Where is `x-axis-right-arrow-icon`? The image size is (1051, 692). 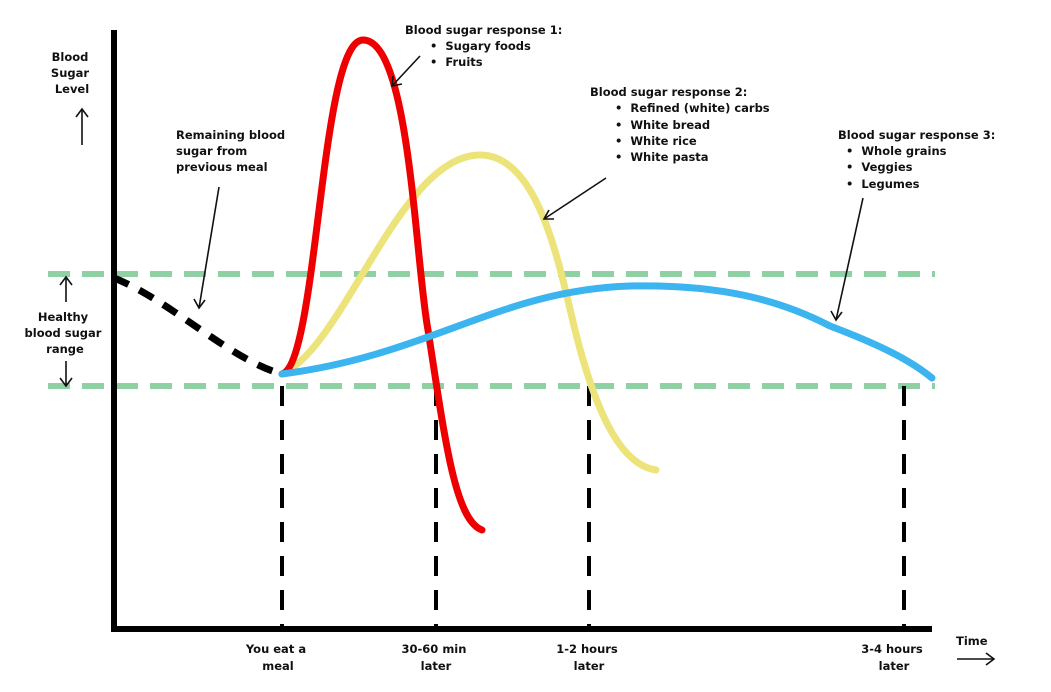
x-axis-right-arrow-icon is located at coordinates (976, 659).